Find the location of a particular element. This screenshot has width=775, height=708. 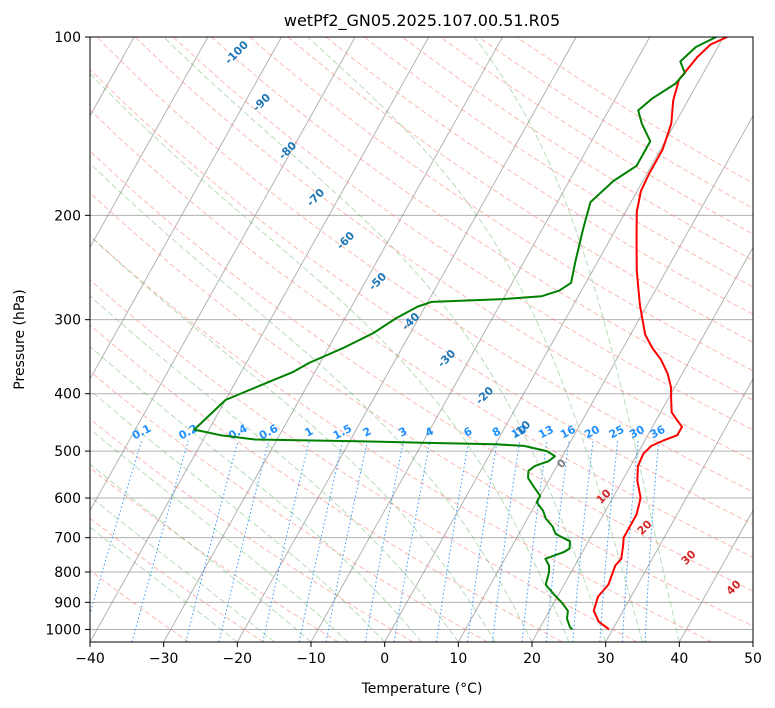

mixing-ratio-label: 30 is located at coordinates (637, 432).